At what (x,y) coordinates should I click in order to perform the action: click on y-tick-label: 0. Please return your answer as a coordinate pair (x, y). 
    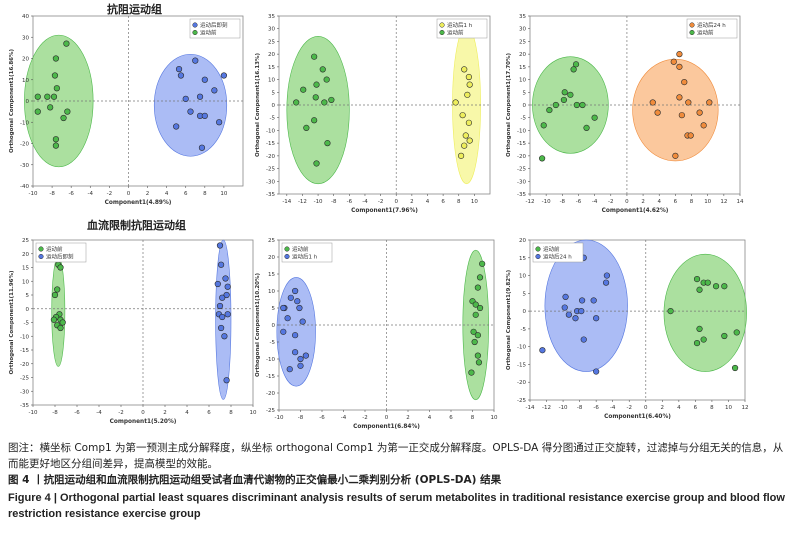
    Looking at the image, I should click on (28, 102).